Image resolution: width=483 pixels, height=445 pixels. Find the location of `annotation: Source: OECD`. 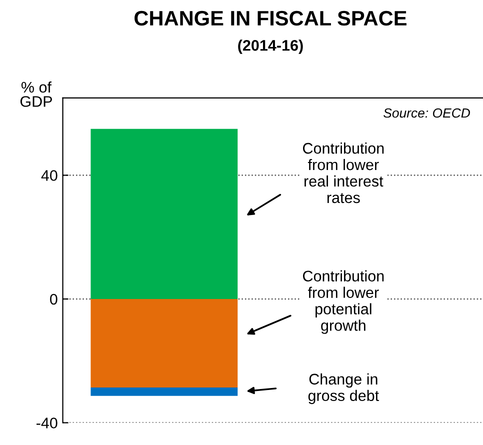

annotation: Source: OECD is located at coordinates (427, 113).